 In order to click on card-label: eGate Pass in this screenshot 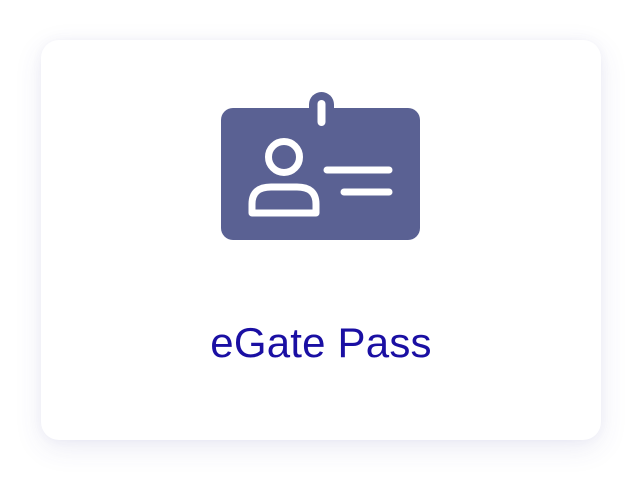, I will do `click(321, 342)`.